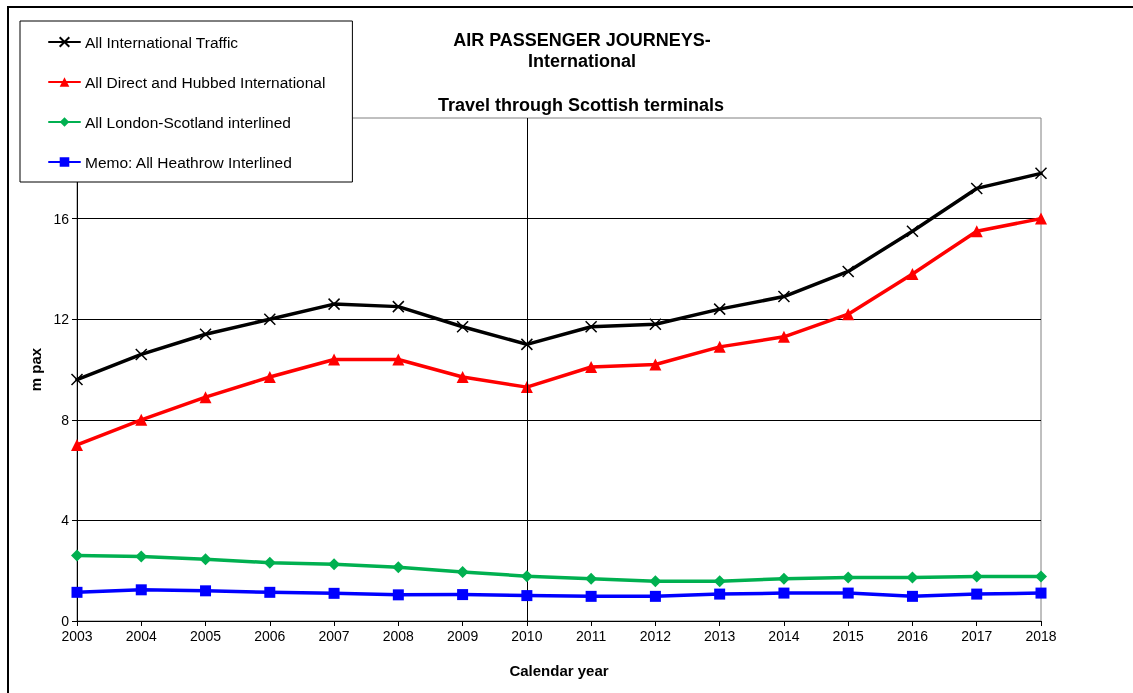  I want to click on y-tick-label: 16, so click(61, 218).